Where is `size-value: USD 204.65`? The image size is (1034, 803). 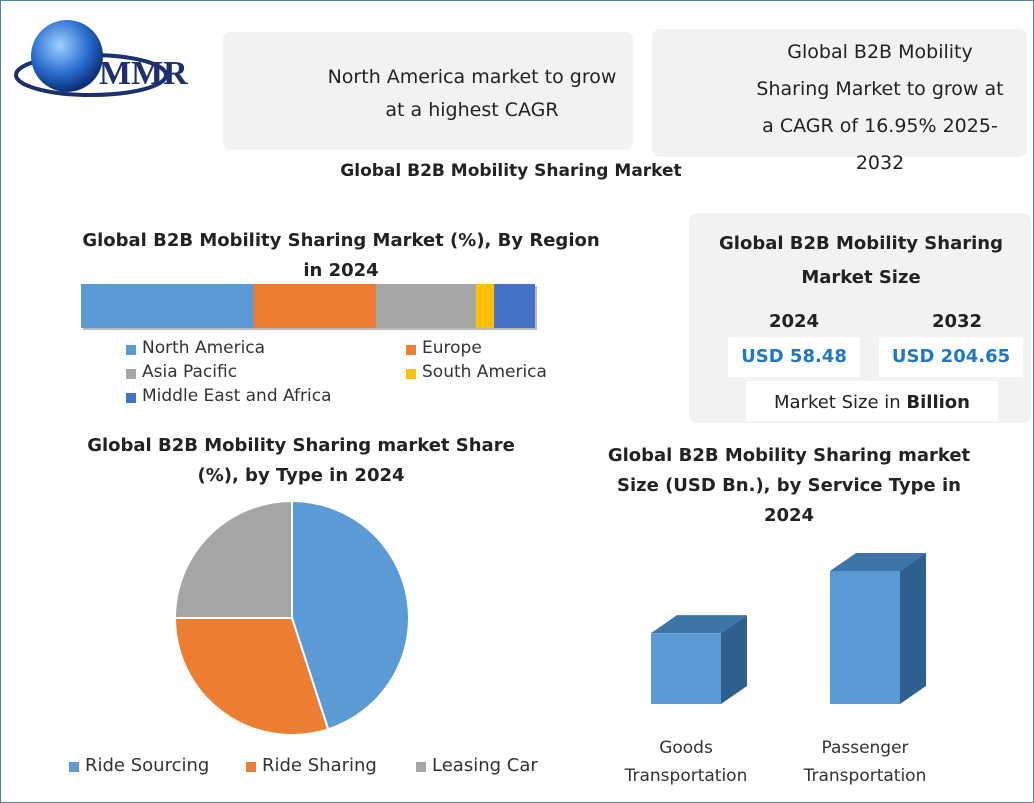
size-value: USD 204.65 is located at coordinates (951, 357).